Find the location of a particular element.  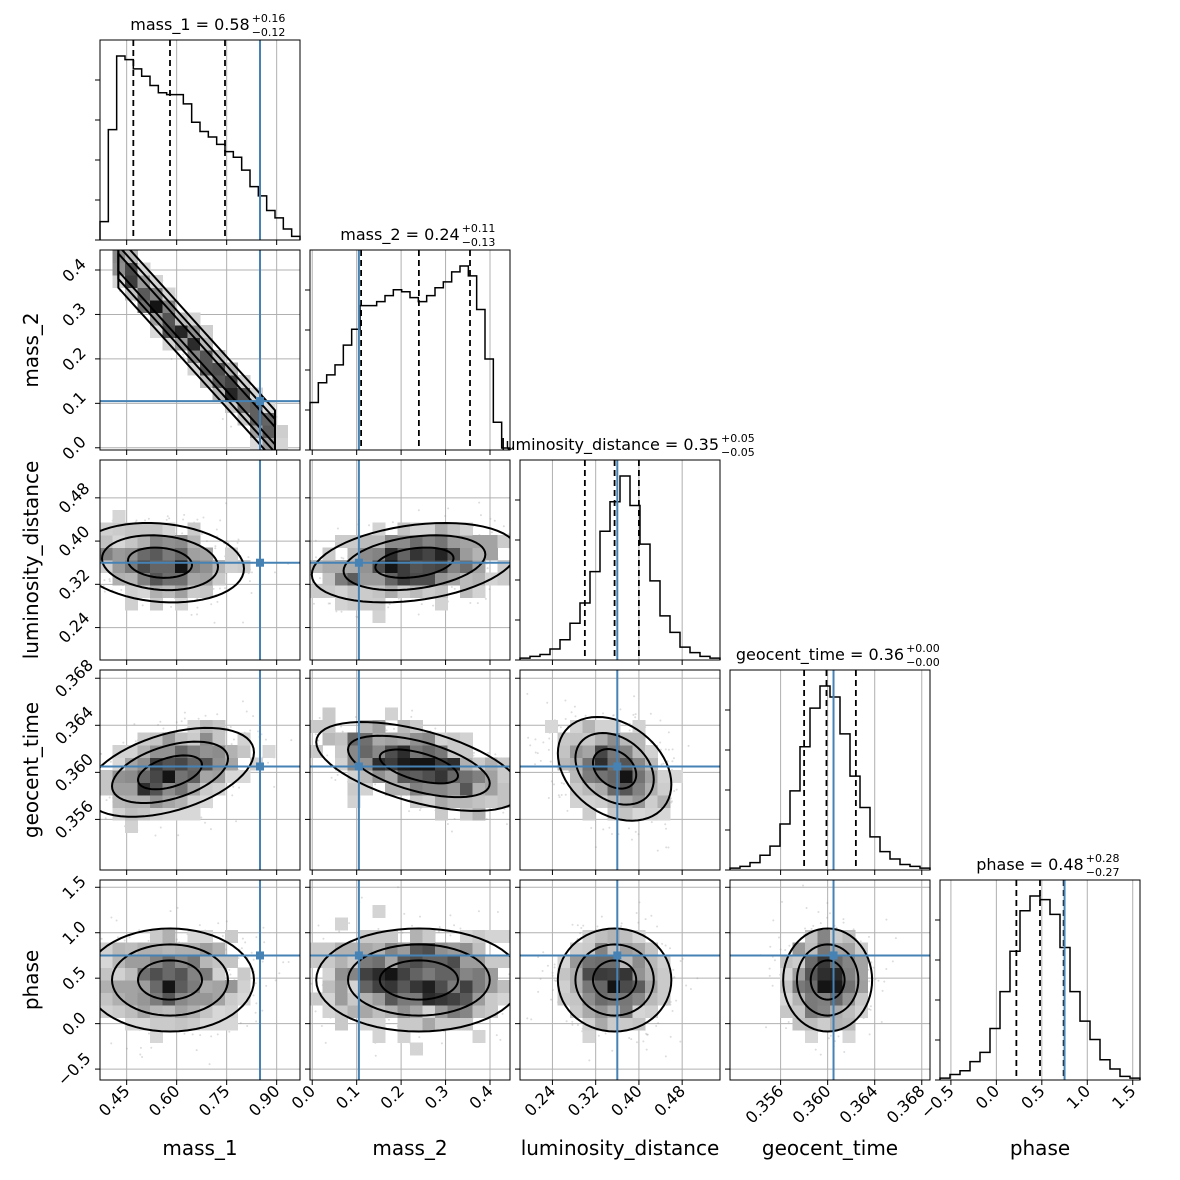

panel-title: phase = 0.48 is located at coordinates (1029, 864).